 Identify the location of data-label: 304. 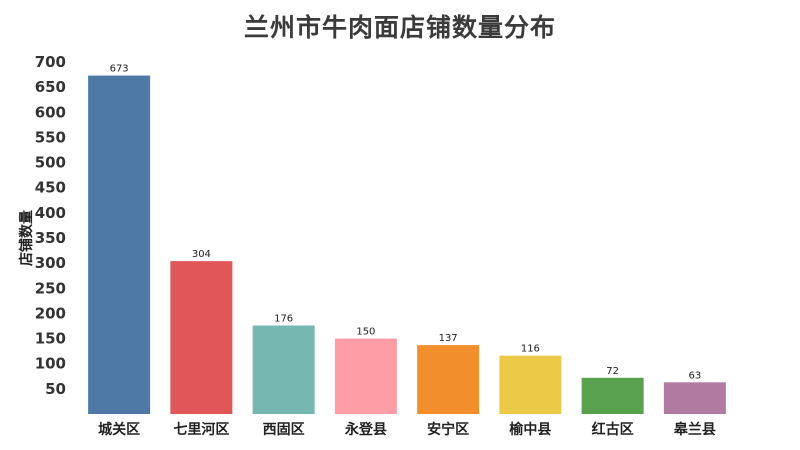
(201, 254).